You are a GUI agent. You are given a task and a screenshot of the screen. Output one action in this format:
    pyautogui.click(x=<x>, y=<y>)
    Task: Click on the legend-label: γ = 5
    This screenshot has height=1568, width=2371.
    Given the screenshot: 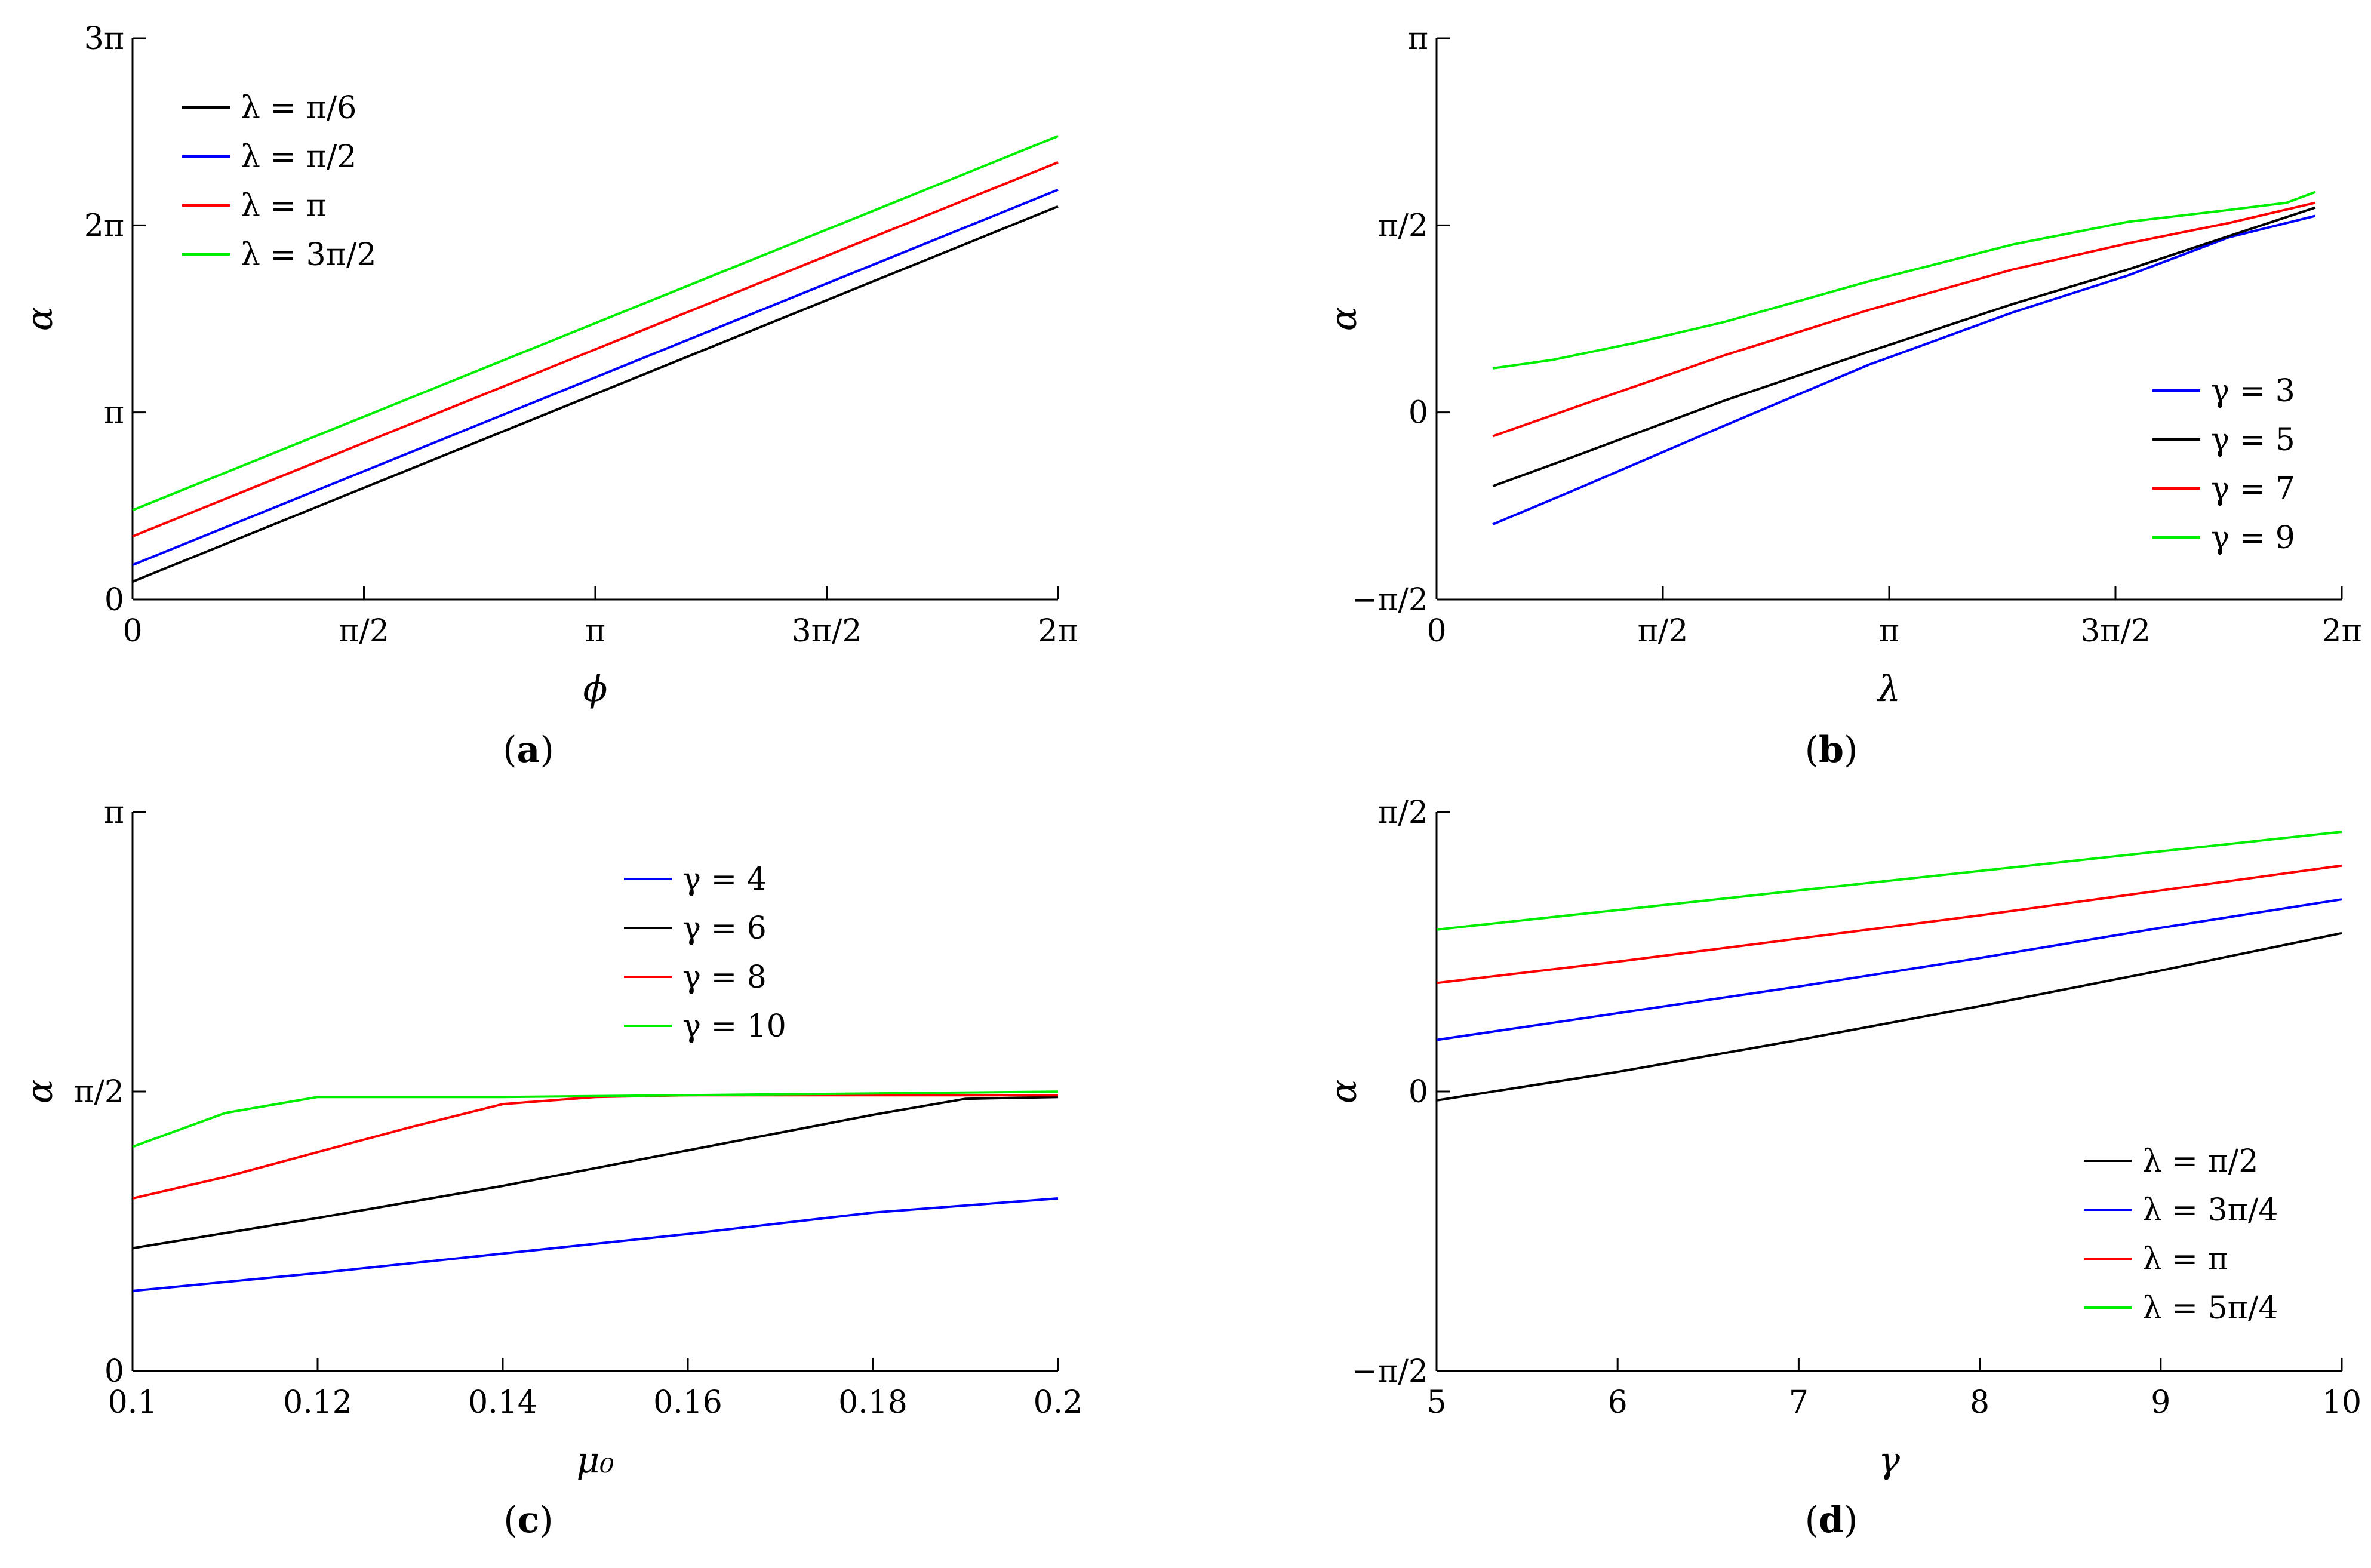 What is the action you would take?
    pyautogui.click(x=2253, y=440)
    